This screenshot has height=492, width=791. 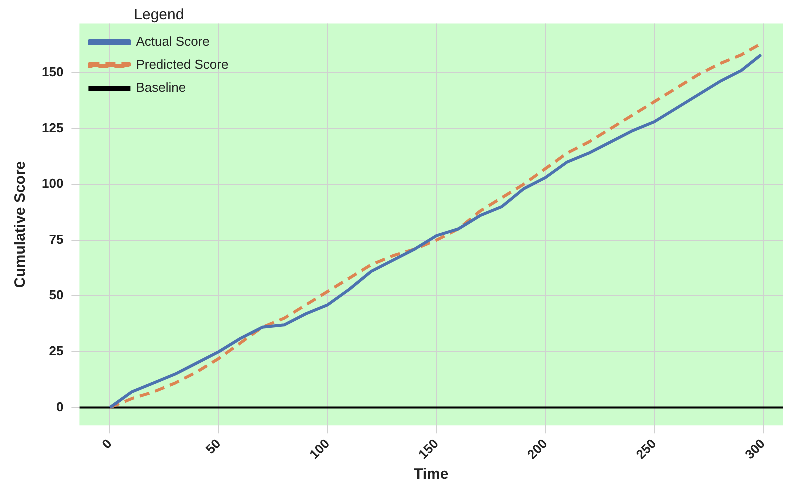 What do you see at coordinates (53, 72) in the screenshot?
I see `y-tick-label: 150` at bounding box center [53, 72].